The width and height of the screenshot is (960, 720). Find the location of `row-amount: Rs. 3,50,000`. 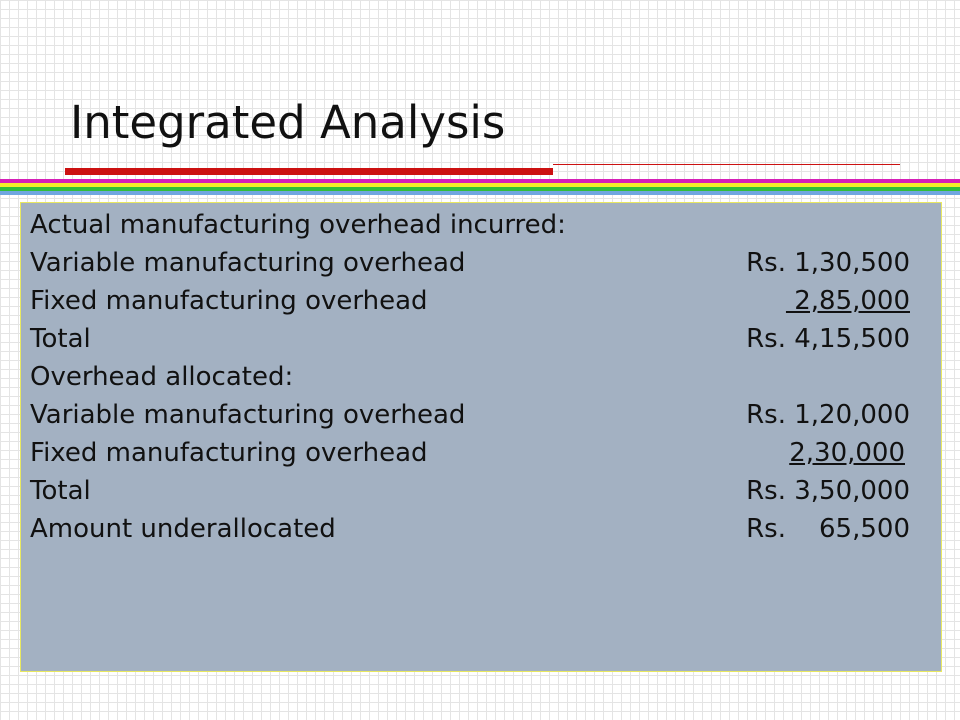

row-amount: Rs. 3,50,000 is located at coordinates (828, 491).